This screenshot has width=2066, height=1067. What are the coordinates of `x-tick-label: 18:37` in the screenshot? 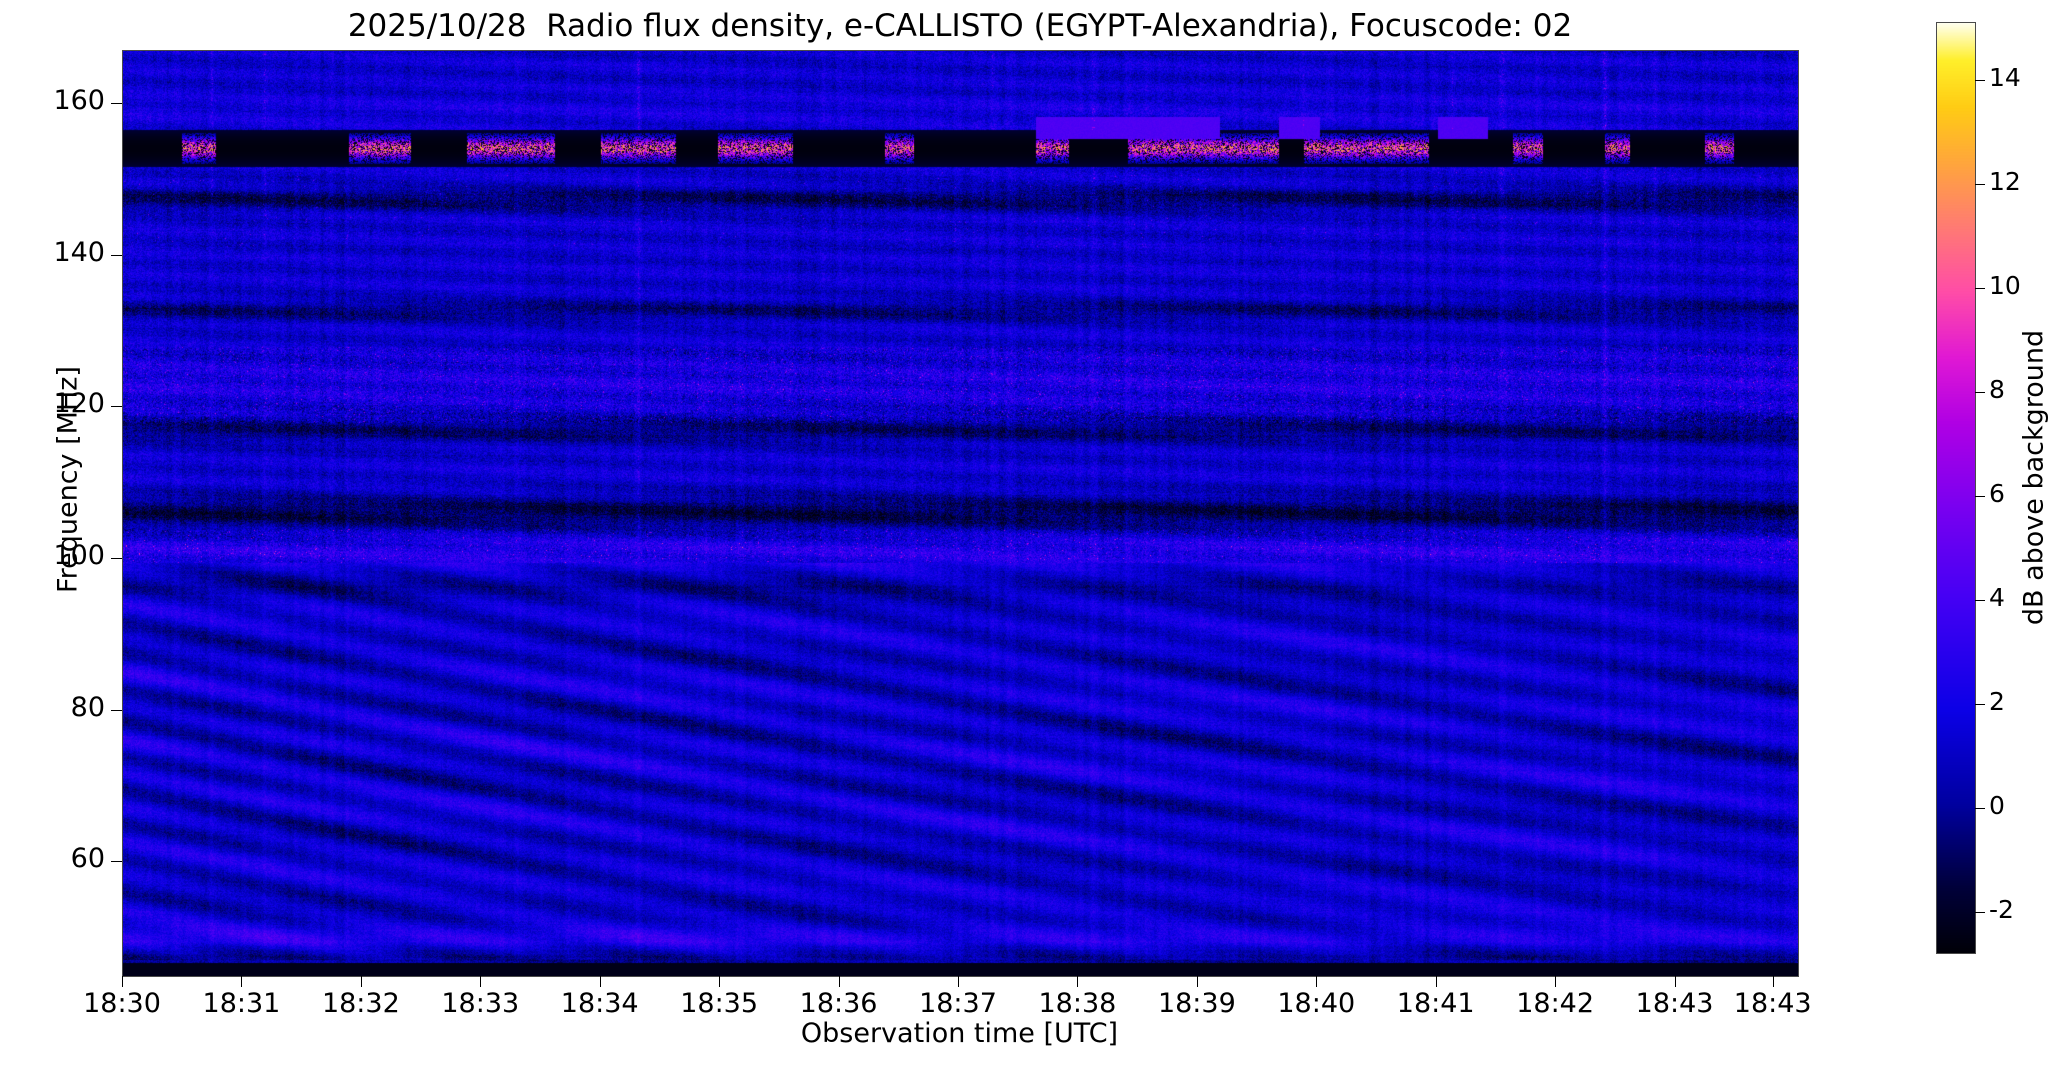 It's located at (958, 1003).